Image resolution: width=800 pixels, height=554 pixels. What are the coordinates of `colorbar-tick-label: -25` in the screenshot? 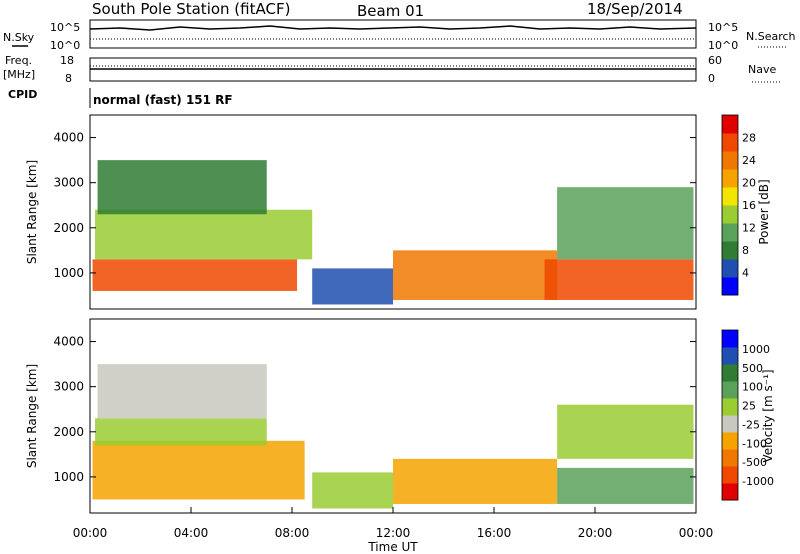 It's located at (751, 424).